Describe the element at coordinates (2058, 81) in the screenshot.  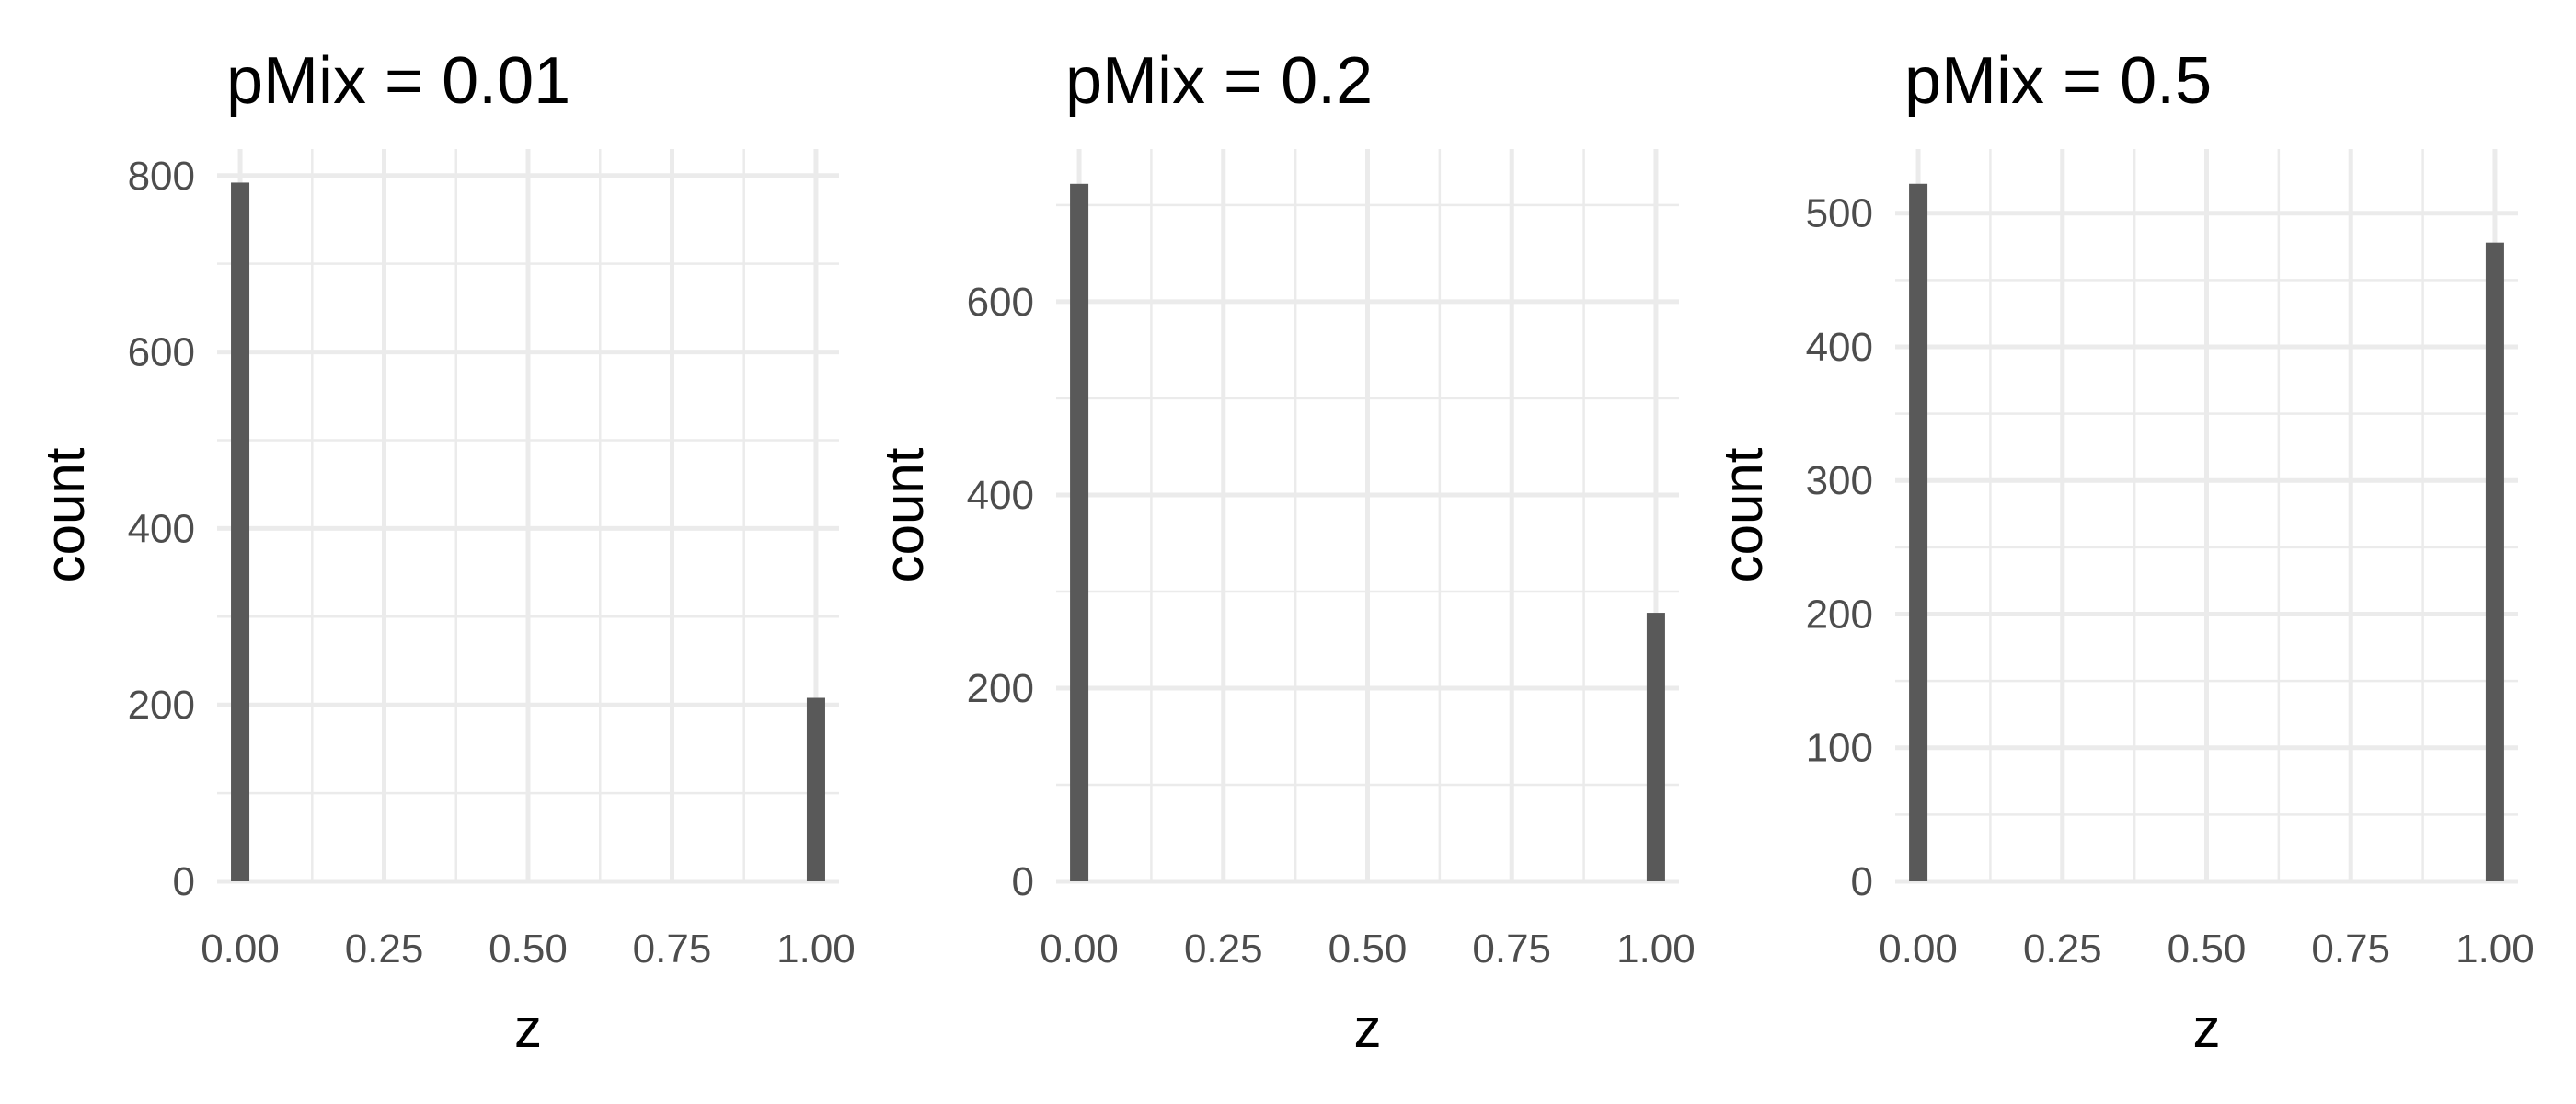
I see `panel-title: pMix = 0.5` at that location.